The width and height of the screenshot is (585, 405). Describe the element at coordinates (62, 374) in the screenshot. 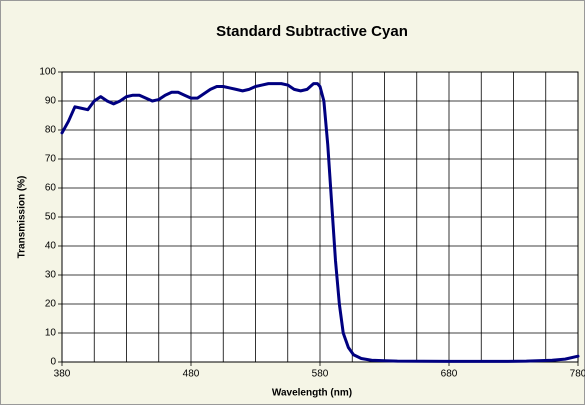

I see `x-tick-label: 380` at that location.